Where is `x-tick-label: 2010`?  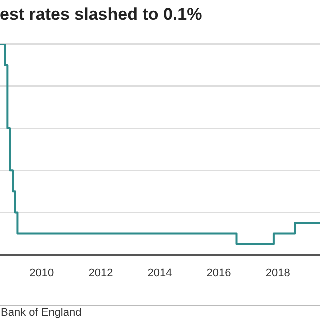
x-tick-label: 2010 is located at coordinates (42, 273).